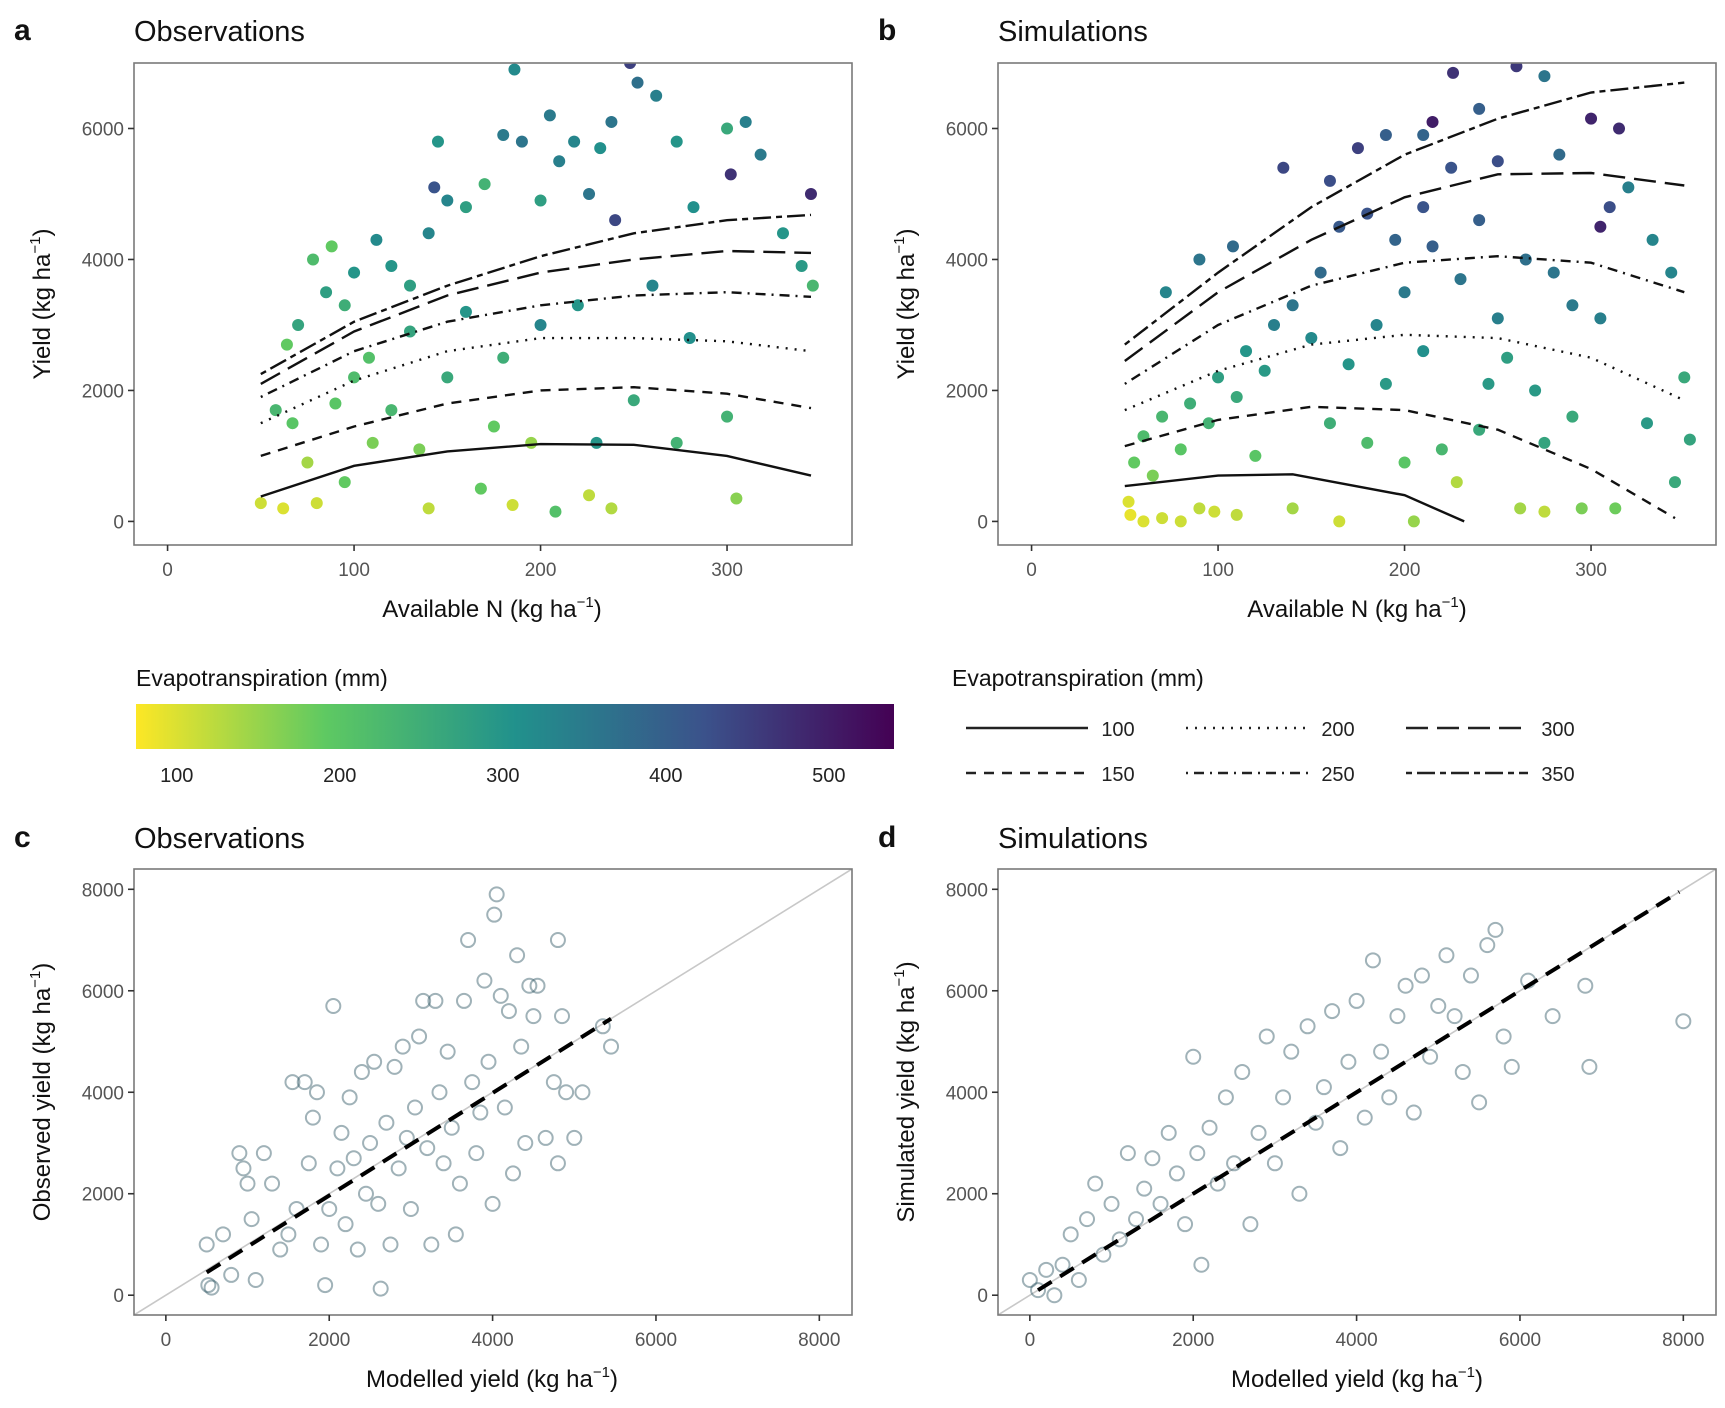 The image size is (1725, 1408). I want to click on x-tick-label: 0, so click(1031, 570).